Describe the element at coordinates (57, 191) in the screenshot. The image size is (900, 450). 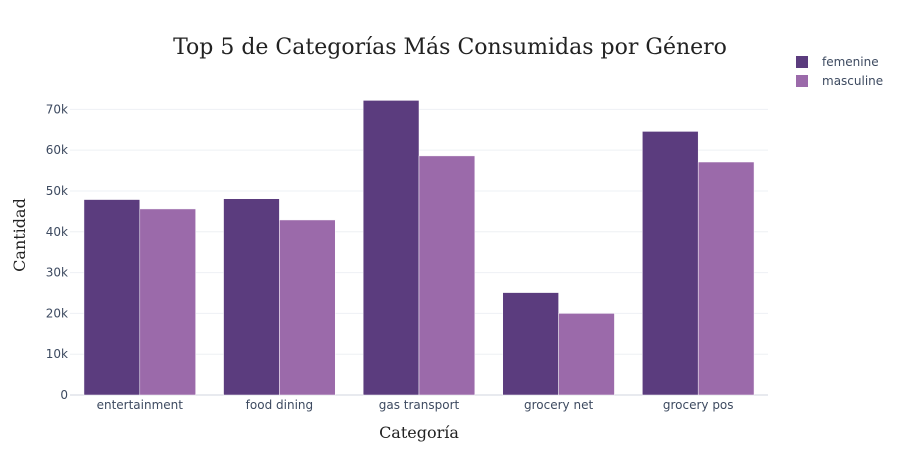
I see `y-tick-label: 50k` at that location.